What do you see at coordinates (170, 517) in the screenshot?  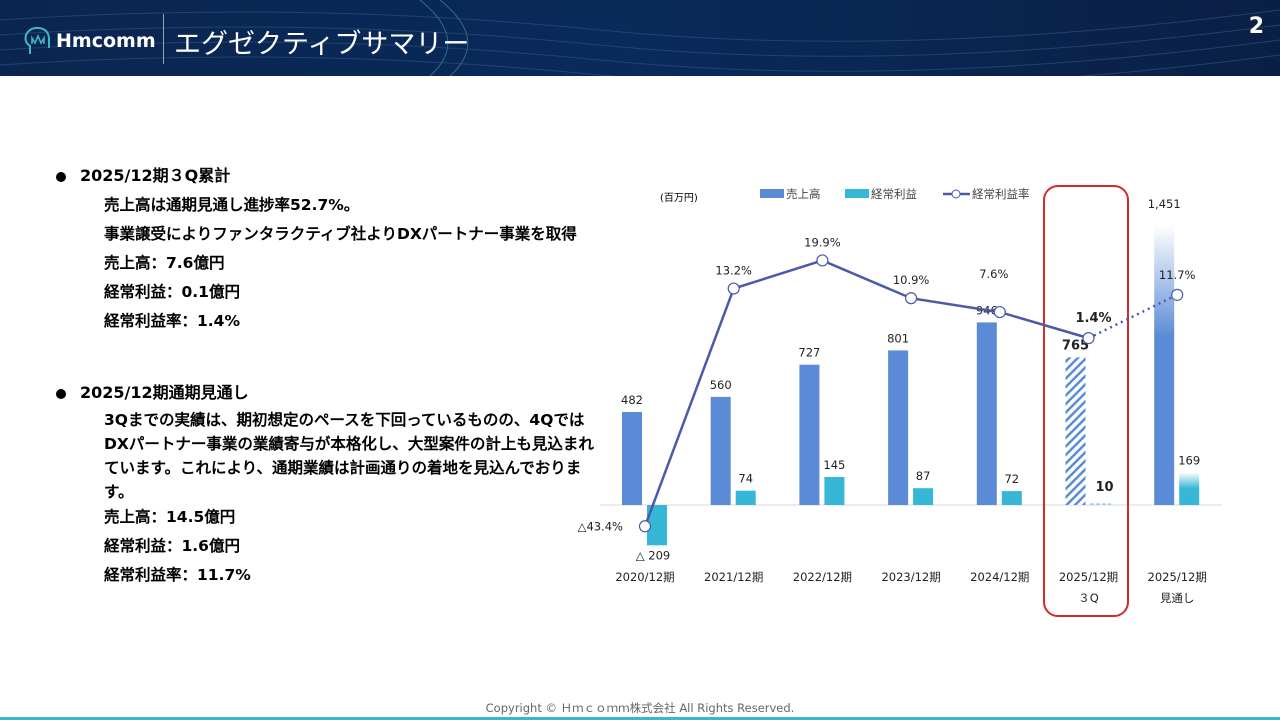 I see `section2-line: 売上高：14.5億円` at bounding box center [170, 517].